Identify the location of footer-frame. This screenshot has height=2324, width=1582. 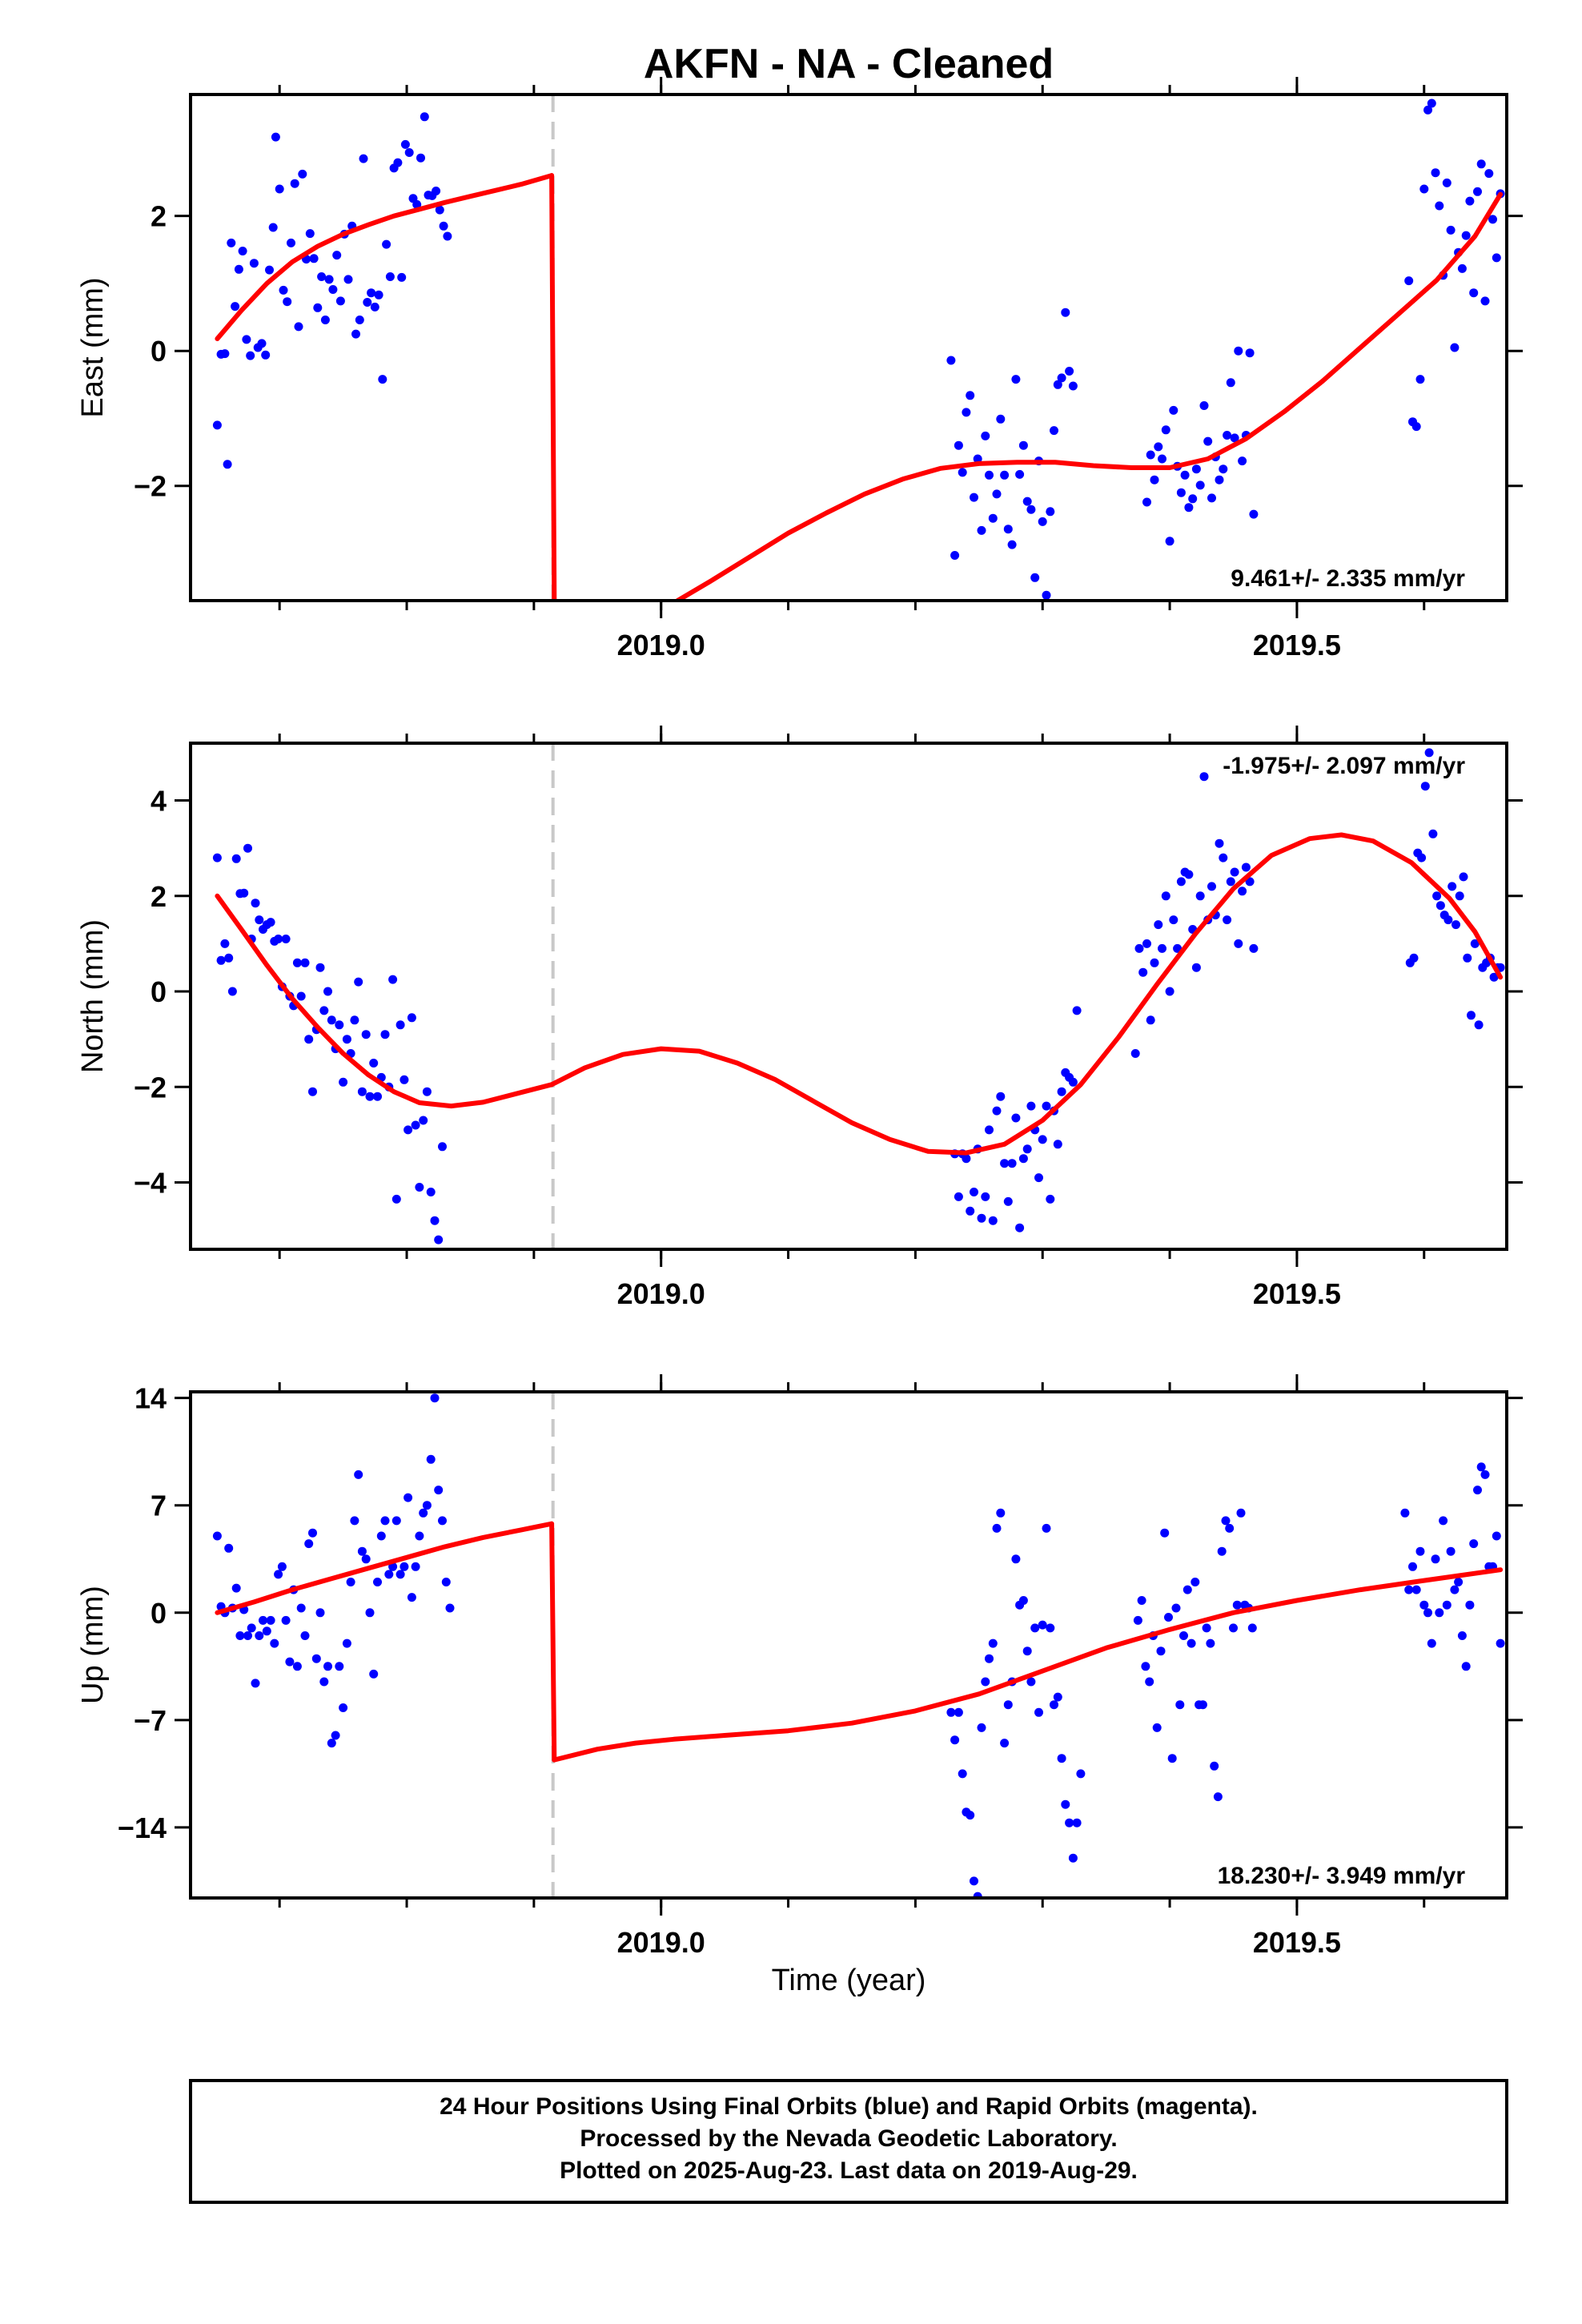
(848, 2141).